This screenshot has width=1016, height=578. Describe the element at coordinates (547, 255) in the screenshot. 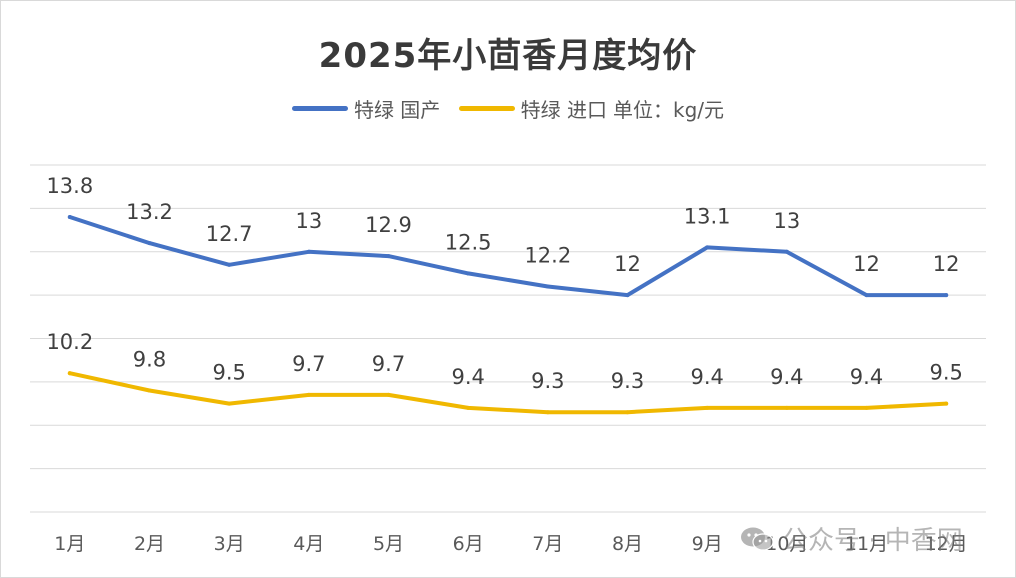

I see `data-label: 12.2` at that location.